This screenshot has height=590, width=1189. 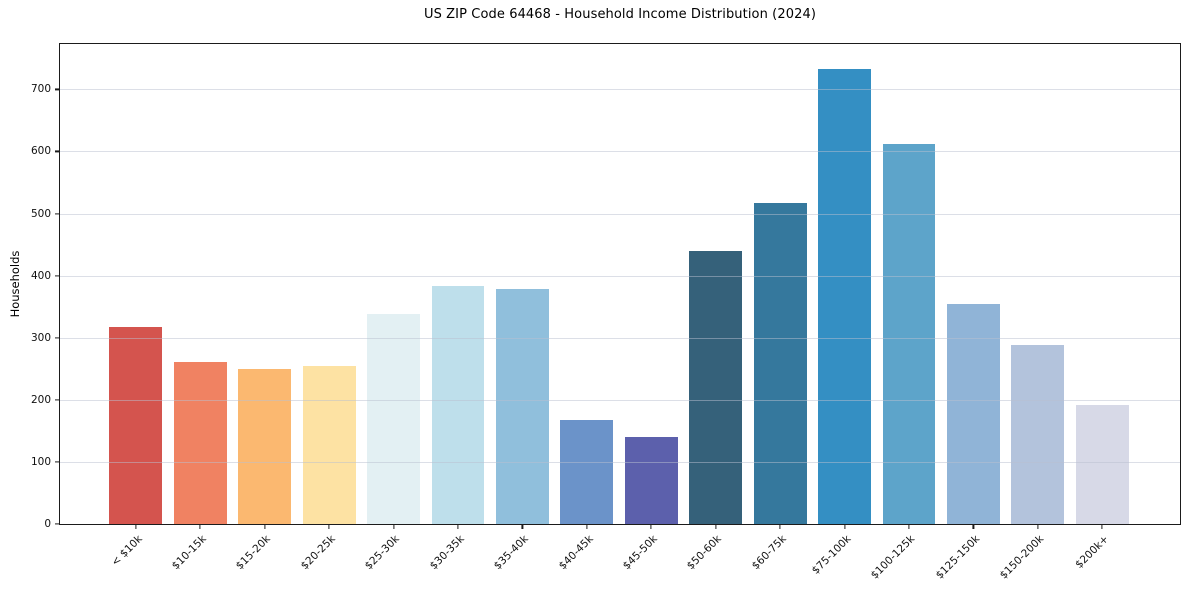 I want to click on bar-150-200k, so click(x=1038, y=434).